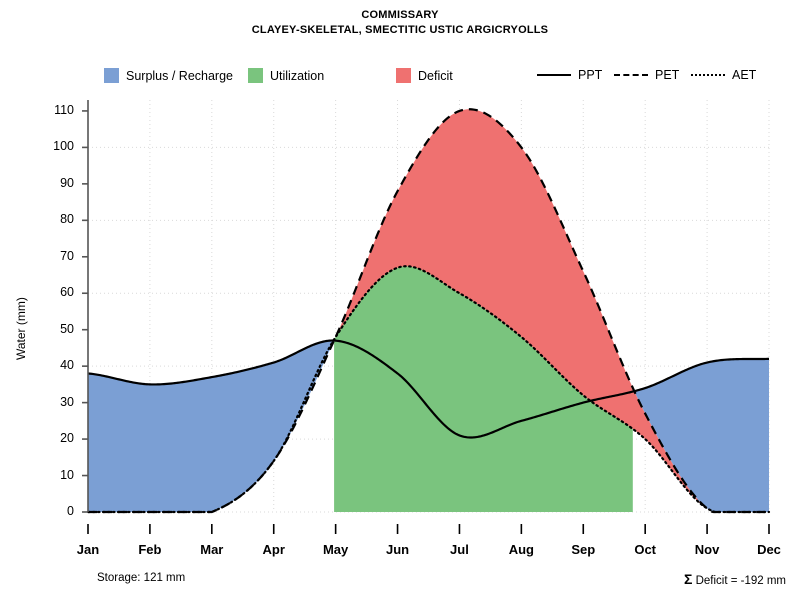  What do you see at coordinates (769, 549) in the screenshot?
I see `x-tick-label-dec: Dec` at bounding box center [769, 549].